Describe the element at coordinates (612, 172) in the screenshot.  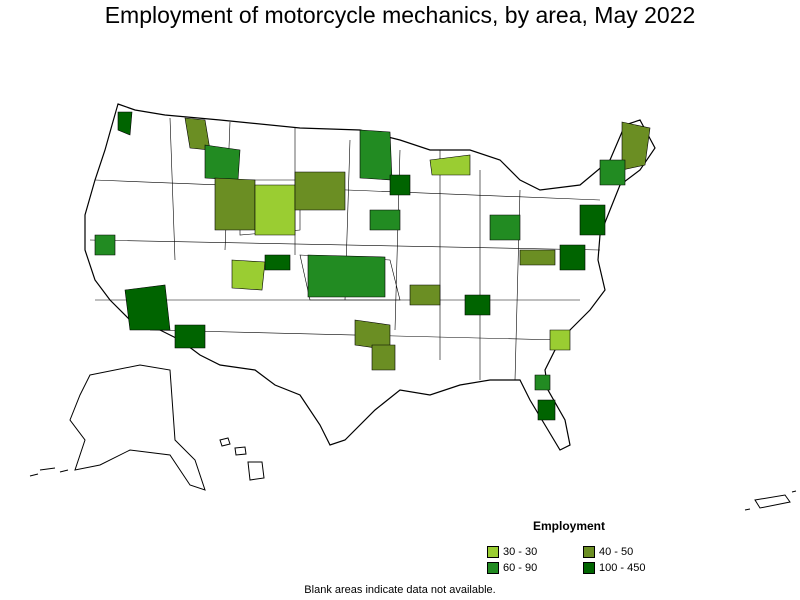
I see `area-new-england` at that location.